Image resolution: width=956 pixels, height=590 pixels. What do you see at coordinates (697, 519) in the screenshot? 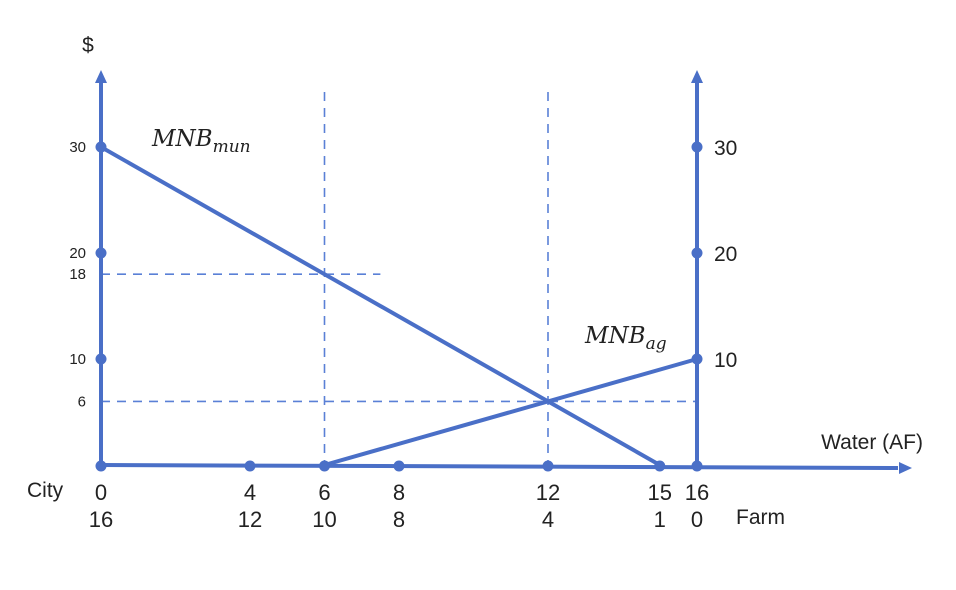
I see `x-tick-farm-16: 0` at bounding box center [697, 519].